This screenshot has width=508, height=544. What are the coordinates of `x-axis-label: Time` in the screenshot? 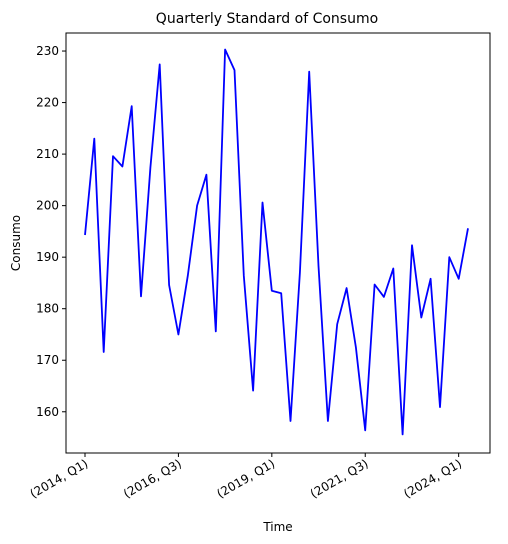 It's located at (277, 527).